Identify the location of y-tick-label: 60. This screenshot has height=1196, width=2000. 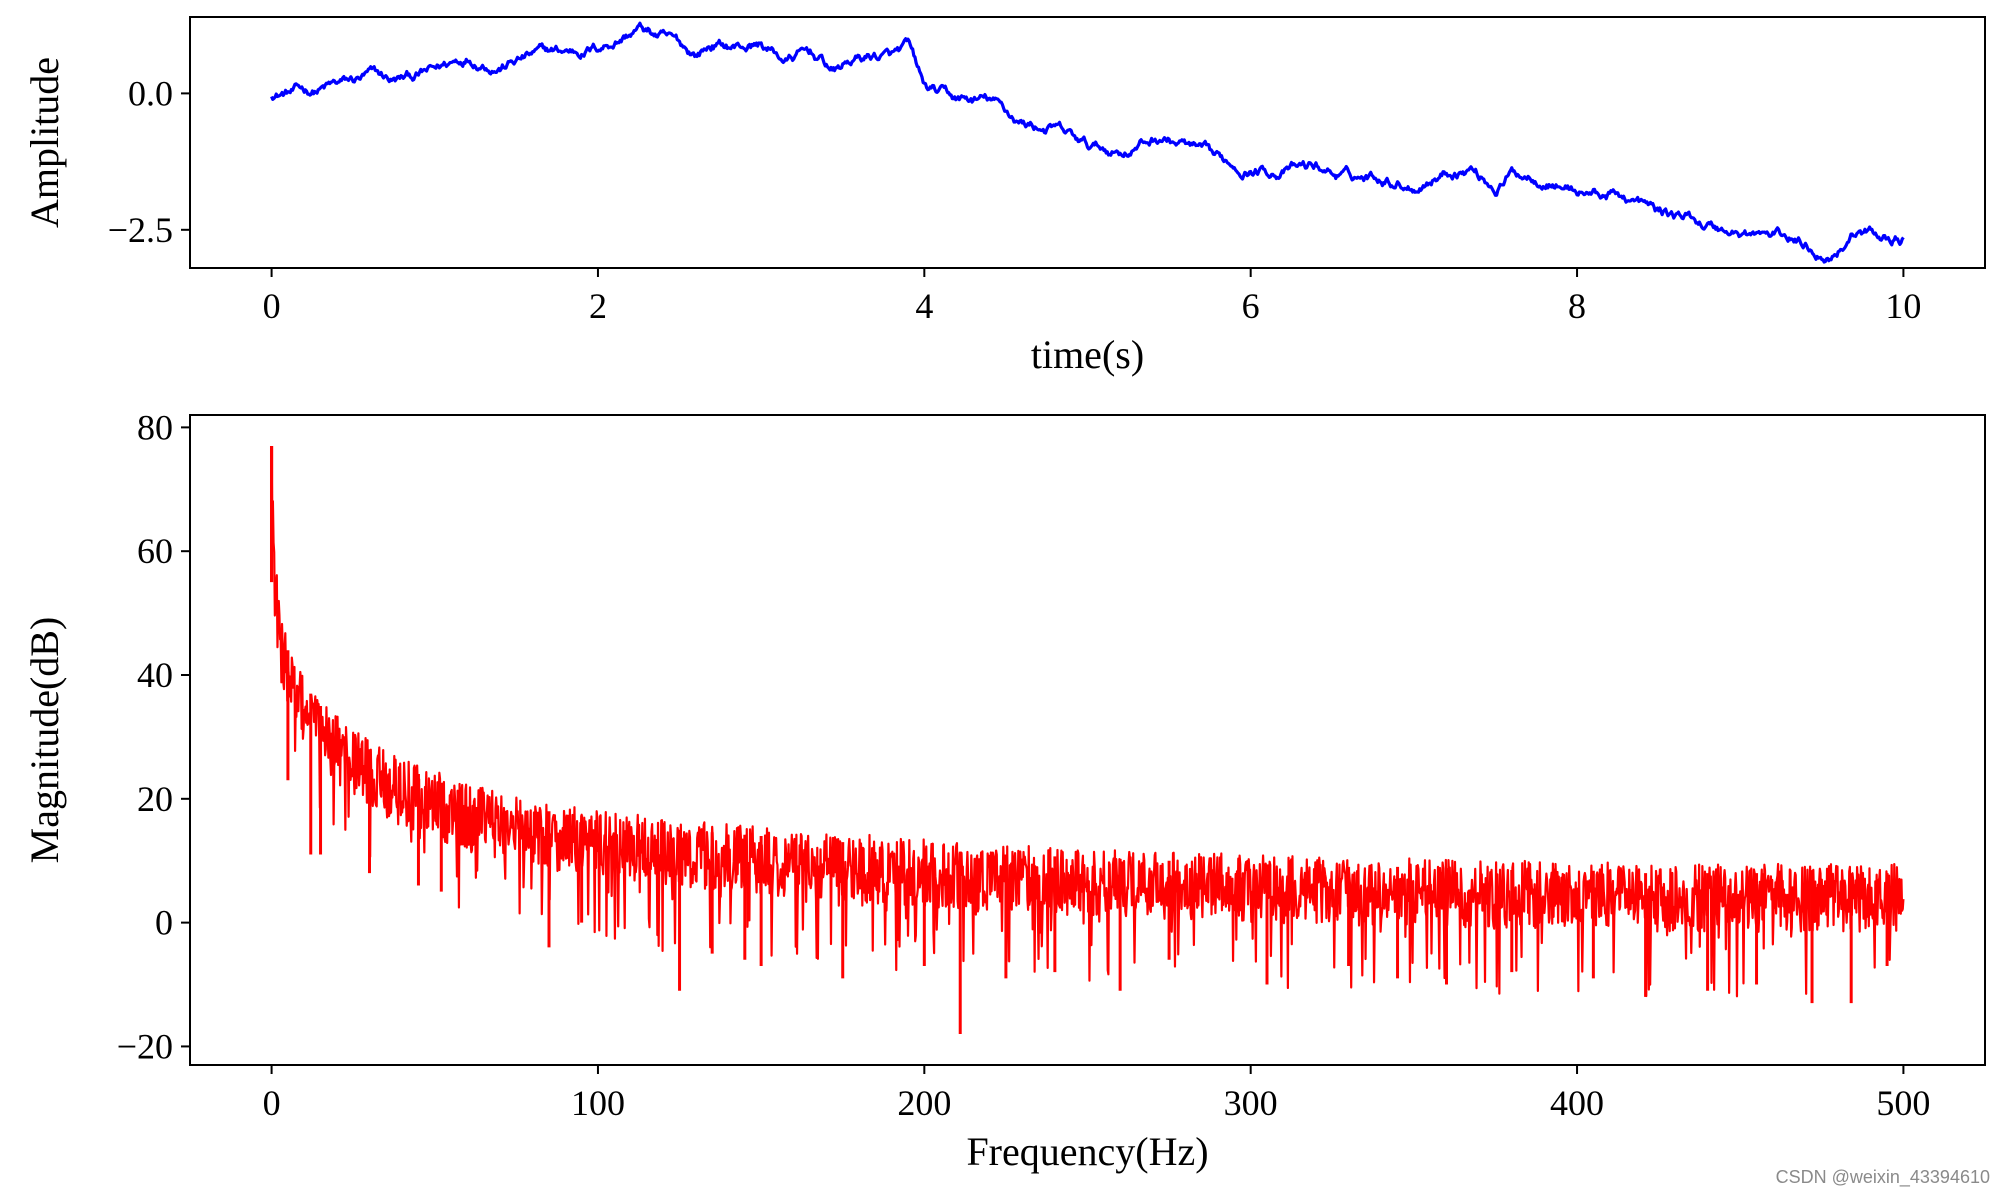
(155, 551).